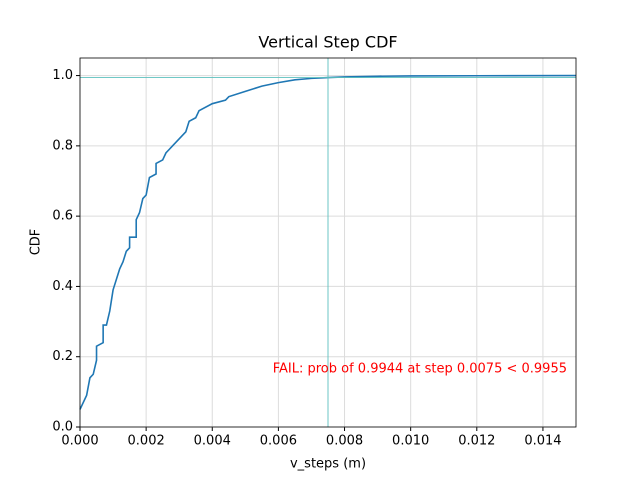  I want to click on y-tick-label: 0.8, so click(62, 145).